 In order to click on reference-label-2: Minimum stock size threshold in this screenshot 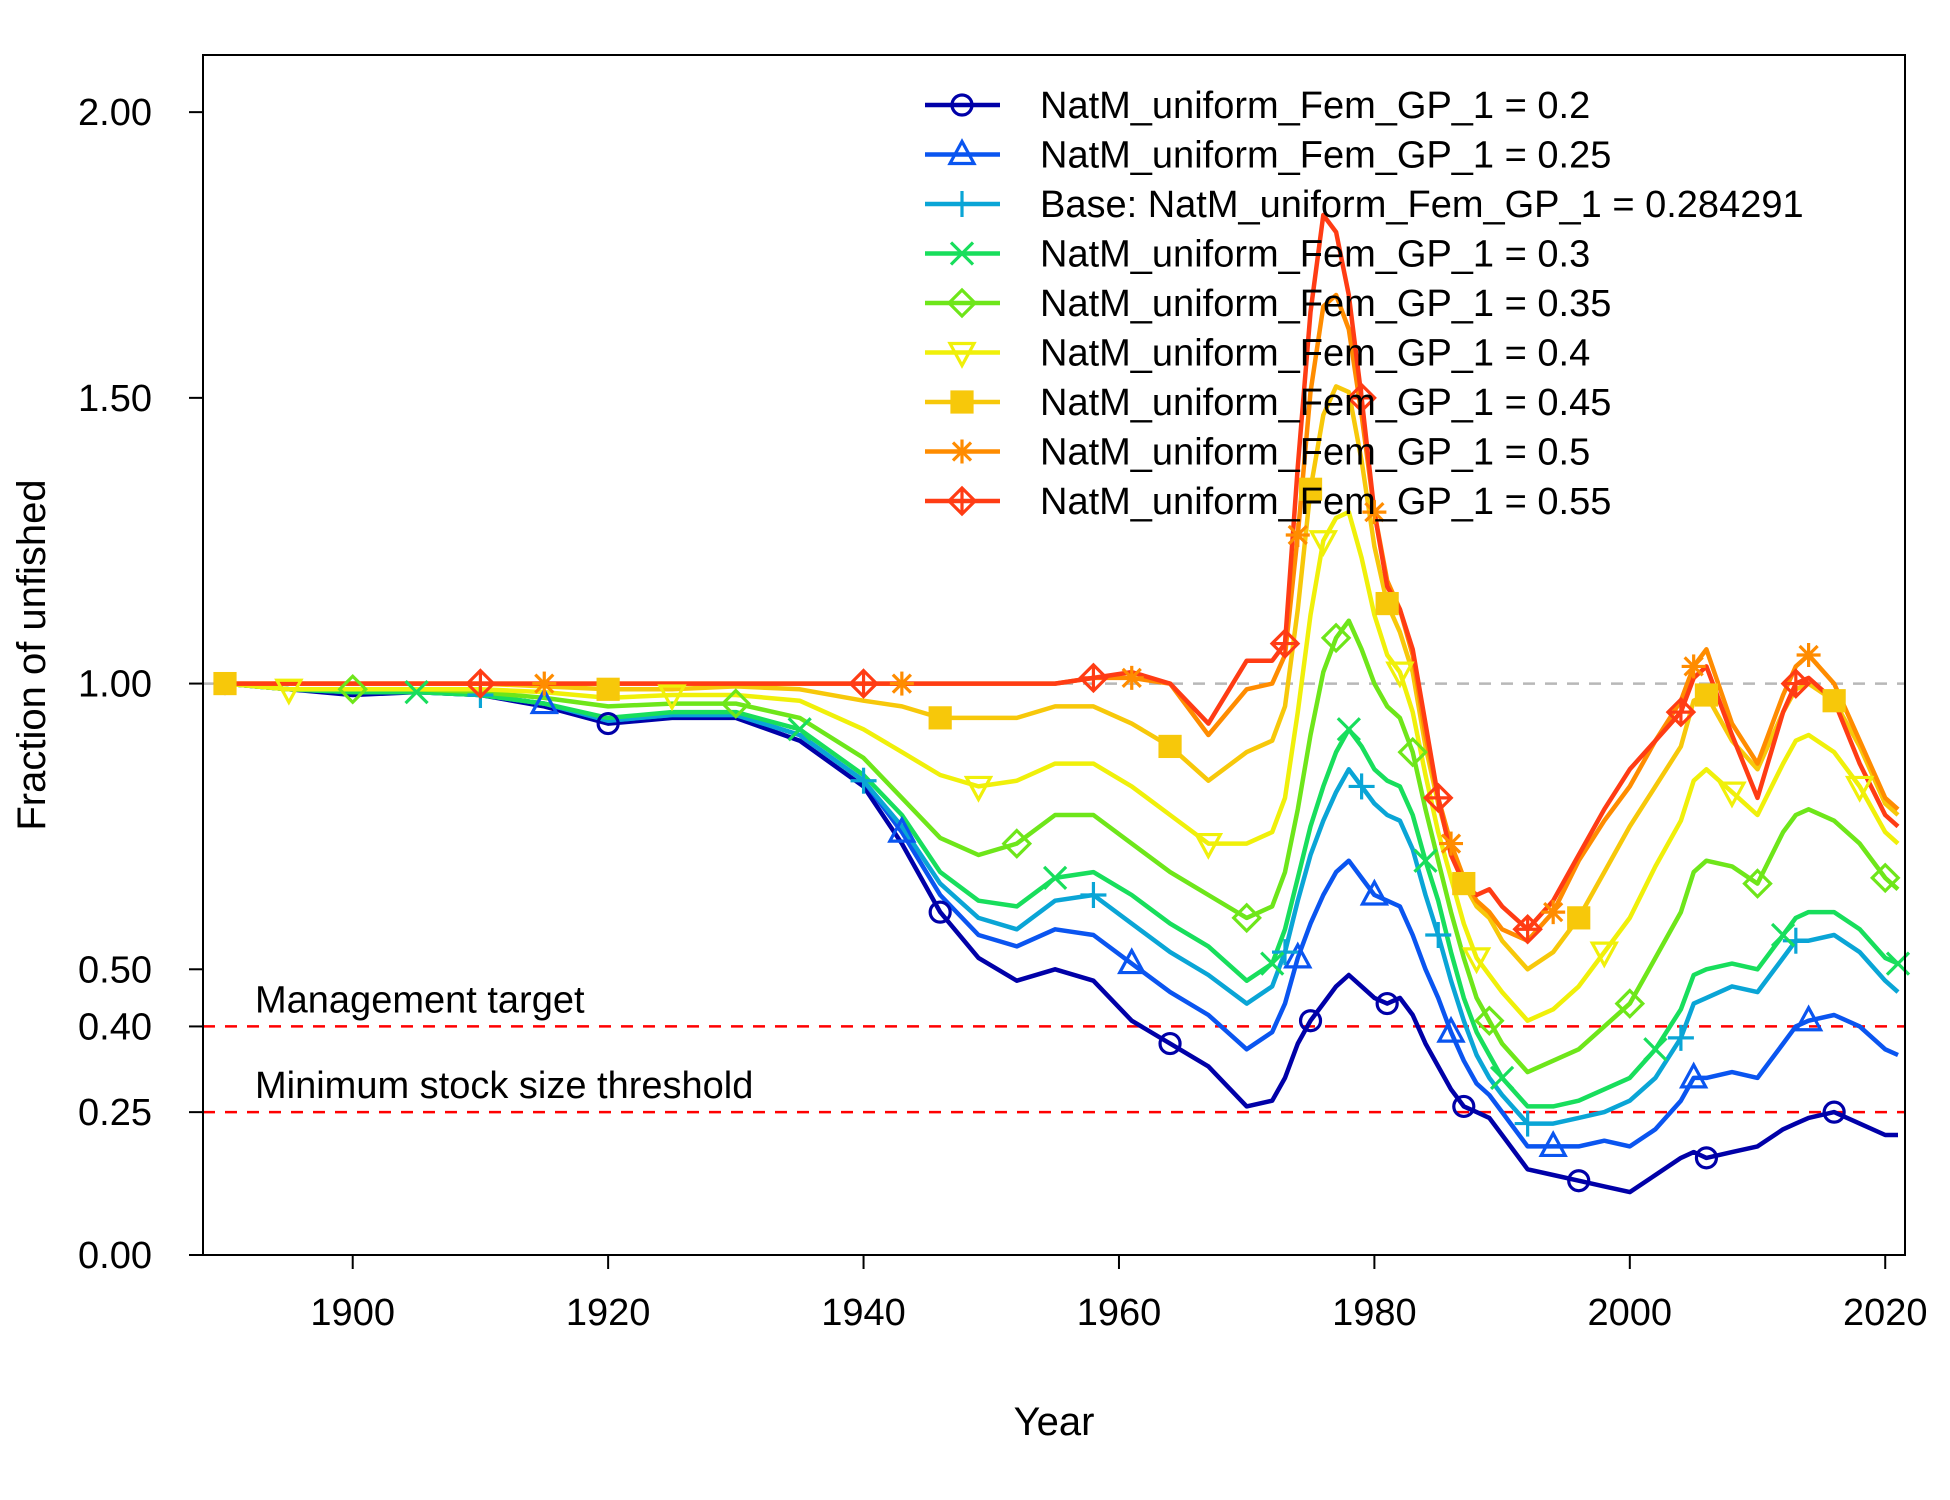, I will do `click(504, 1086)`.